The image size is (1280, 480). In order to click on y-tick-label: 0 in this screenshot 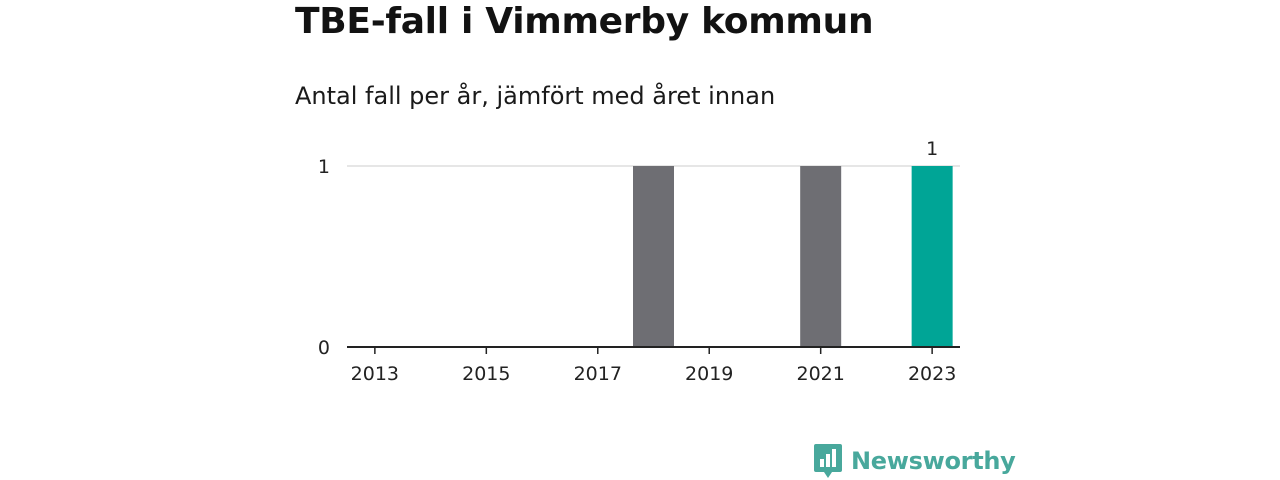, I will do `click(324, 348)`.